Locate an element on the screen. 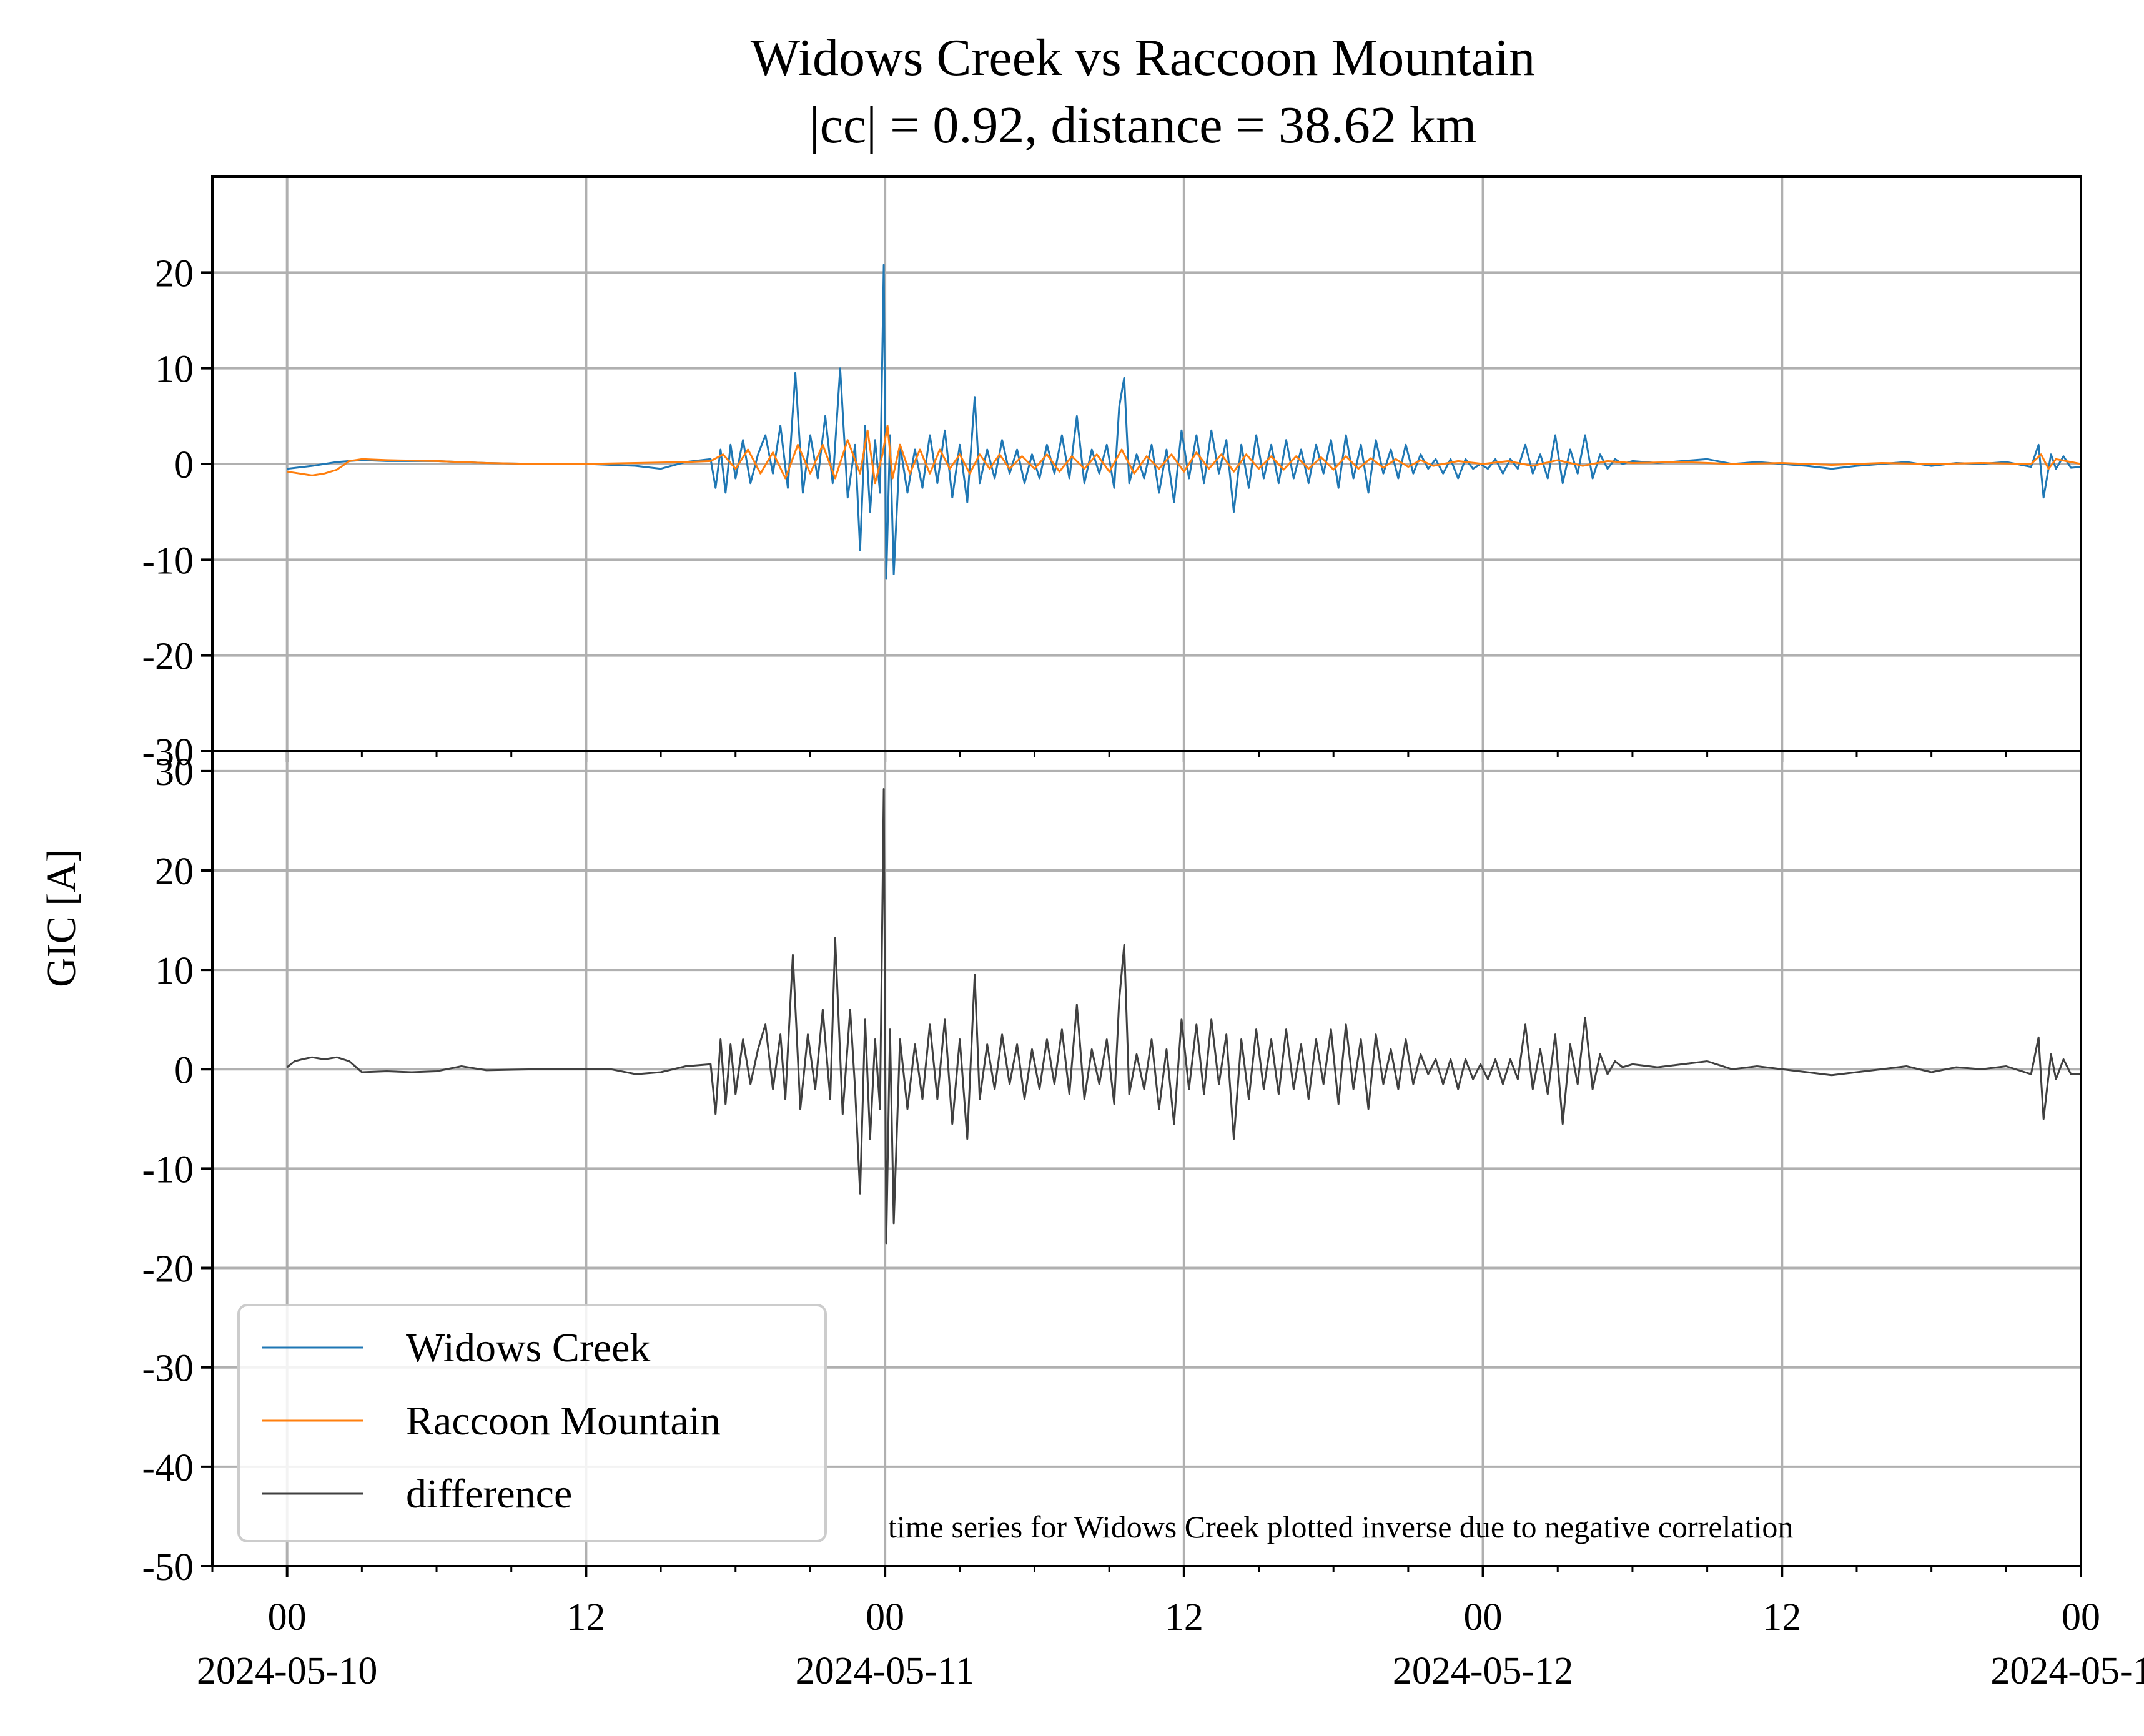  y-tick-label: -50 is located at coordinates (168, 1567).